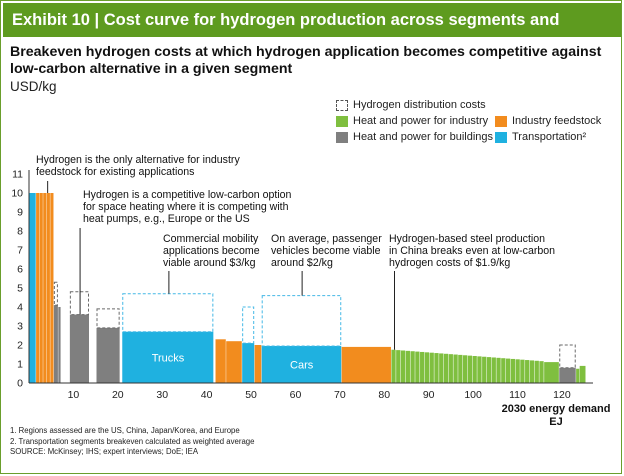 The width and height of the screenshot is (624, 476). I want to click on x-tick-label: 30, so click(162, 395).